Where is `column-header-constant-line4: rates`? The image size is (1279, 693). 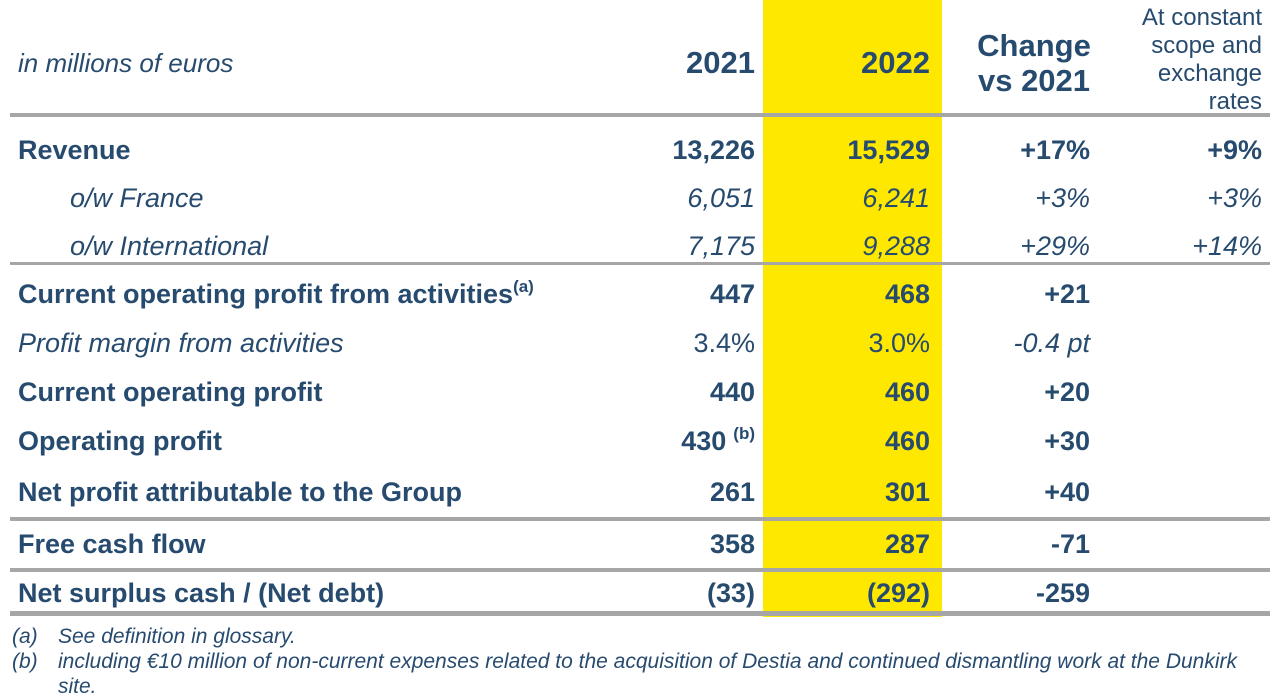
column-header-constant-line4: rates is located at coordinates (1235, 101).